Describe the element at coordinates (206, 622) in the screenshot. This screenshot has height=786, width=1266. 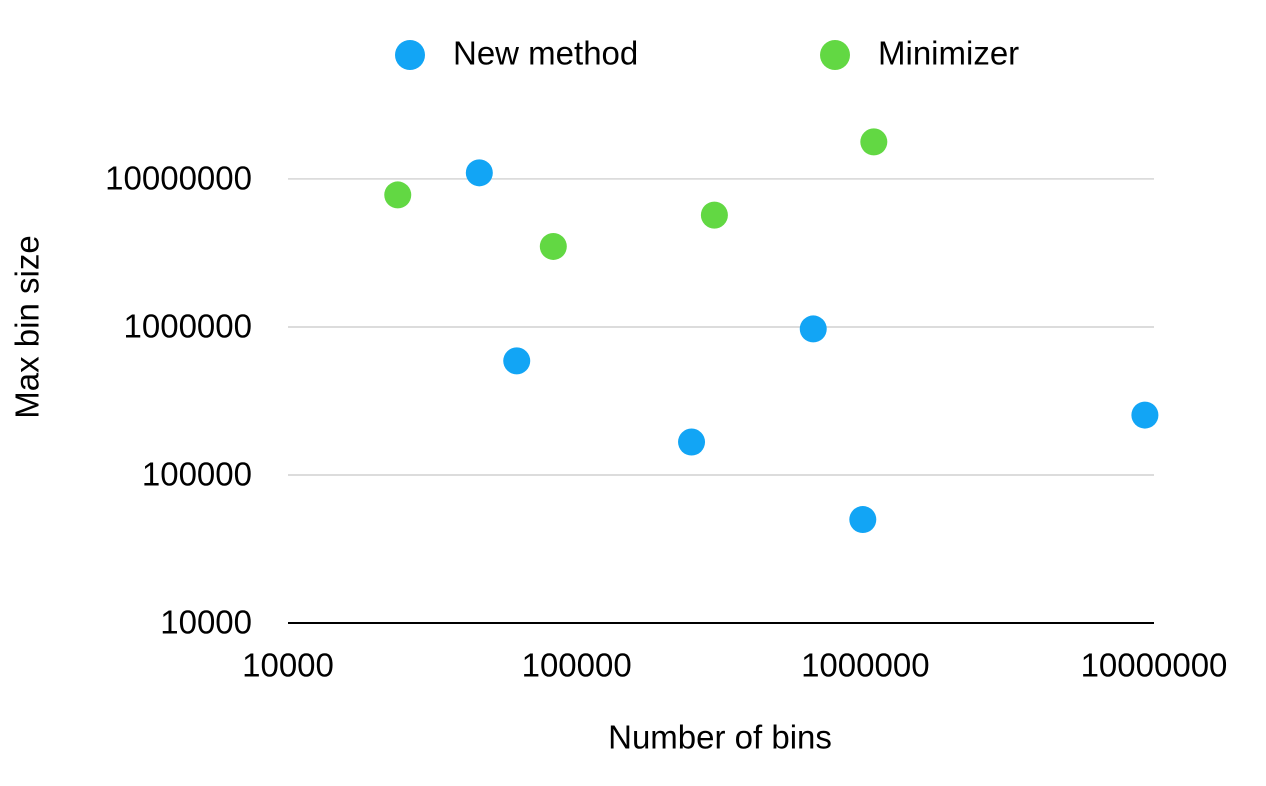
I see `y-tick-label: 10000` at that location.